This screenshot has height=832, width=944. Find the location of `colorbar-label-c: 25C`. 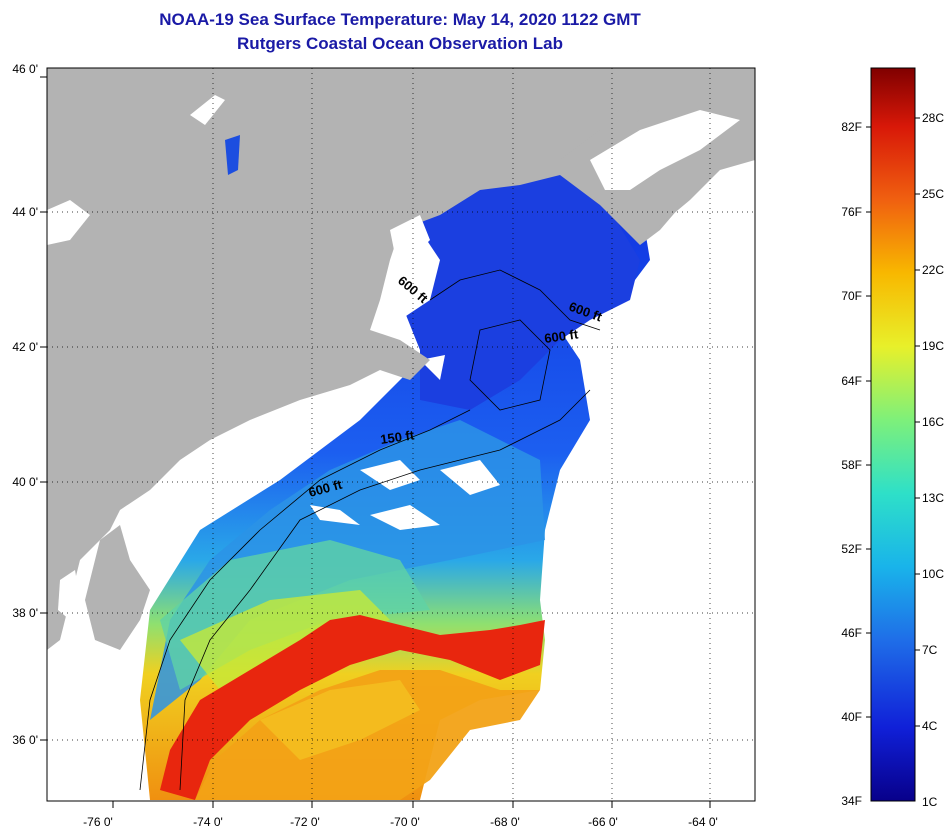

colorbar-label-c: 25C is located at coordinates (933, 194).